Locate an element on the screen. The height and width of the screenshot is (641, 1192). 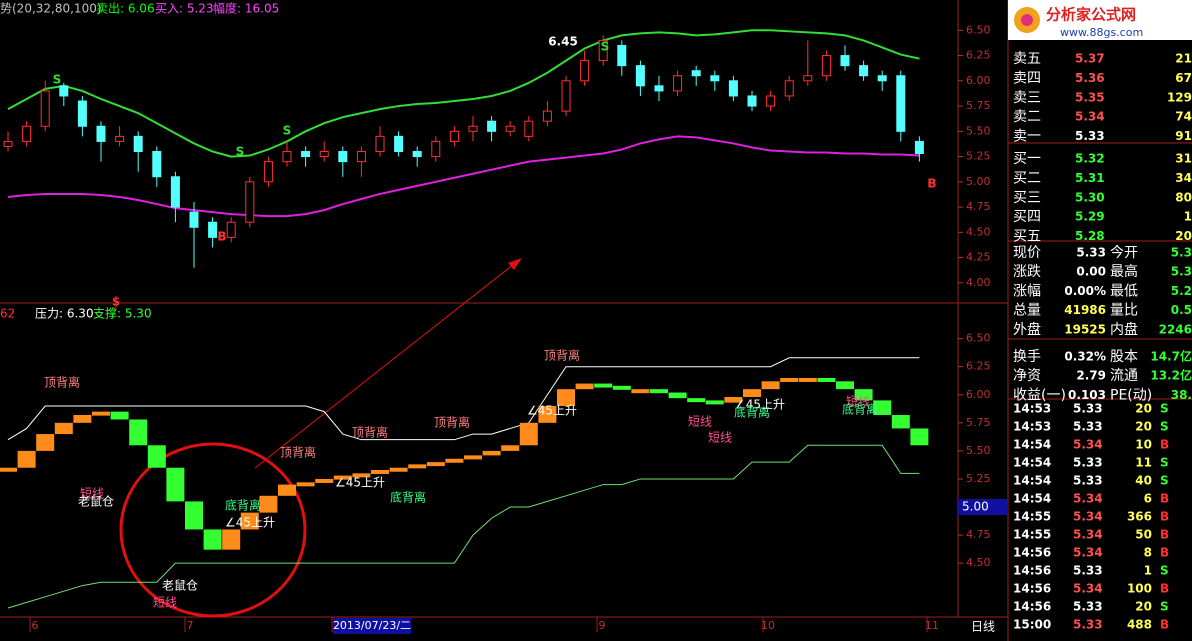
annotation: 短线 is located at coordinates (858, 402).